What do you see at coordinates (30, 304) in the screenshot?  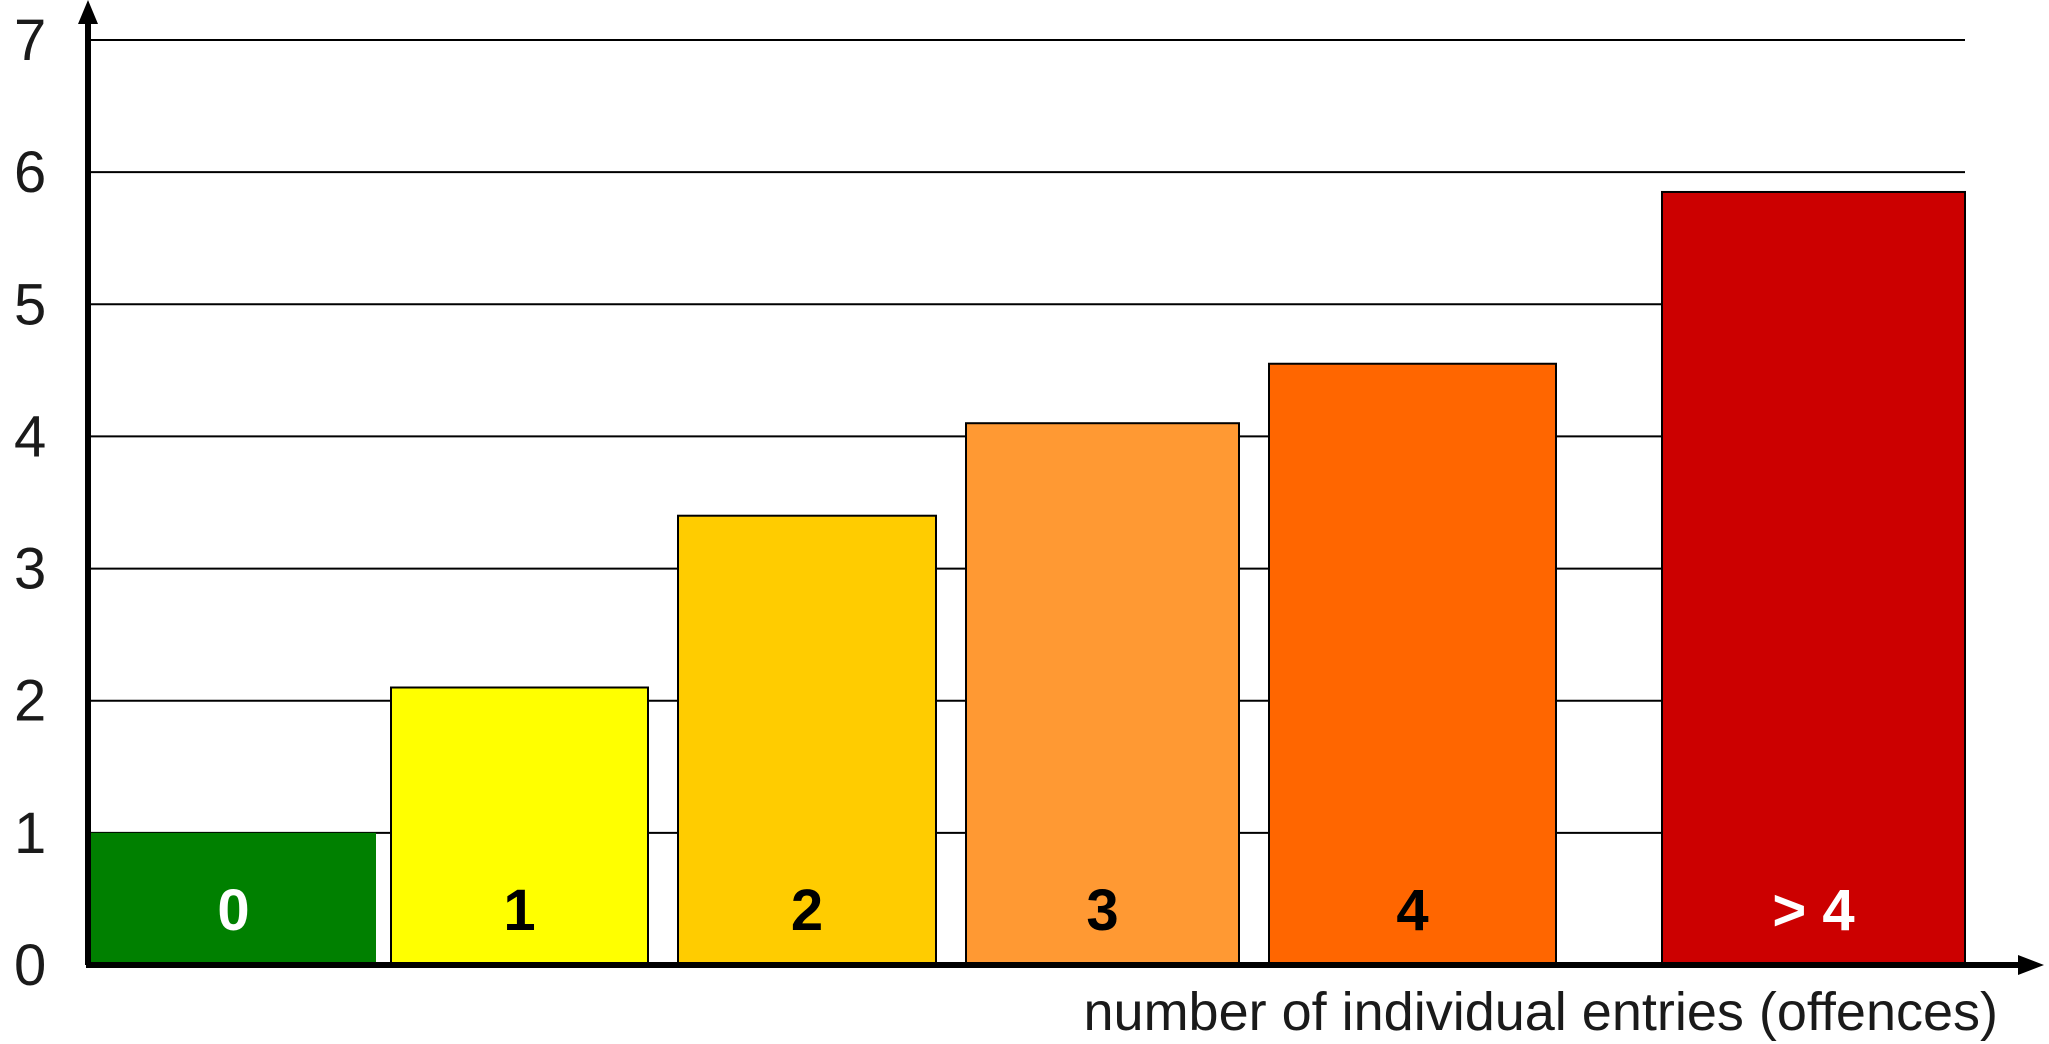 I see `y-tick-label: 5` at bounding box center [30, 304].